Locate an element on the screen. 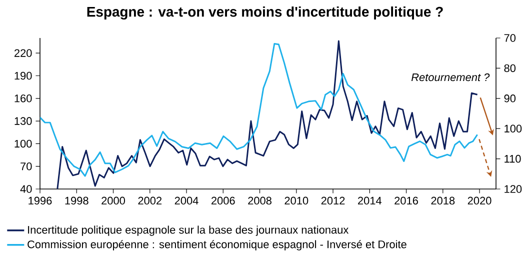 The height and width of the screenshot is (266, 531). y-tick-label: 100 is located at coordinates (23, 144).